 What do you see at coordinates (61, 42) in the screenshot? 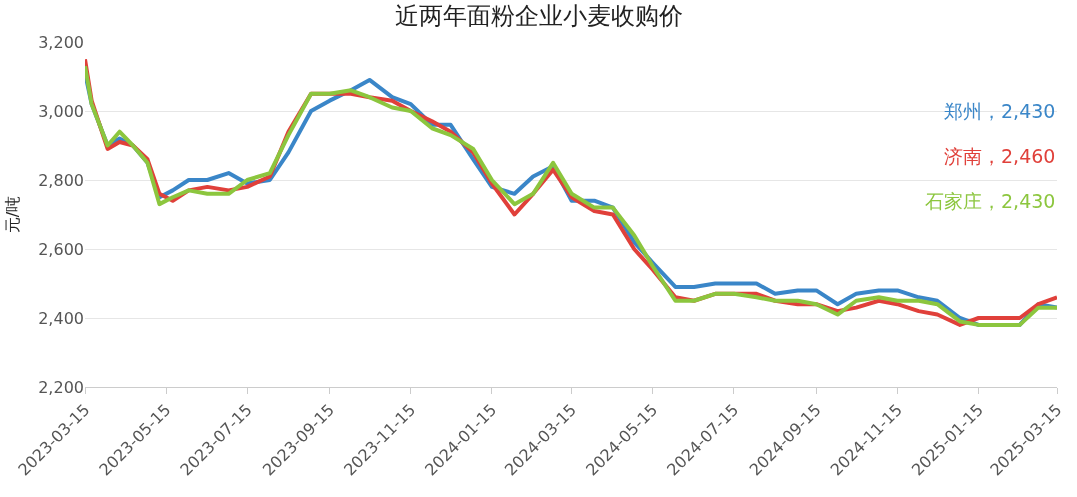
I see `y-tick-label: 3,200` at bounding box center [61, 42].